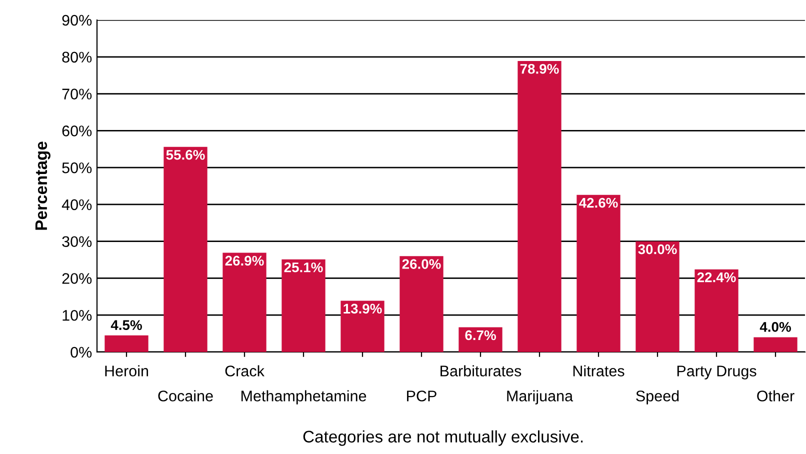 This screenshot has width=806, height=454. What do you see at coordinates (481, 370) in the screenshot?
I see `x-tick-label: Barbiturates` at bounding box center [481, 370].